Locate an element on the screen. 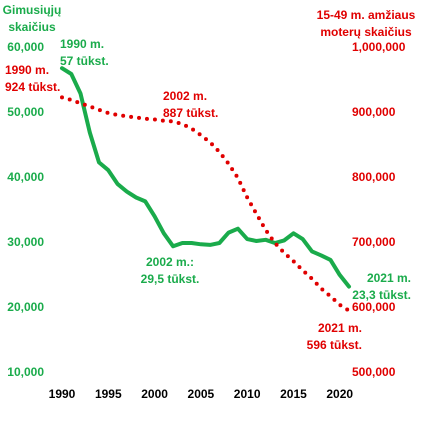 The width and height of the screenshot is (426, 430). annotation: 29,5 tūkst. is located at coordinates (170, 279).